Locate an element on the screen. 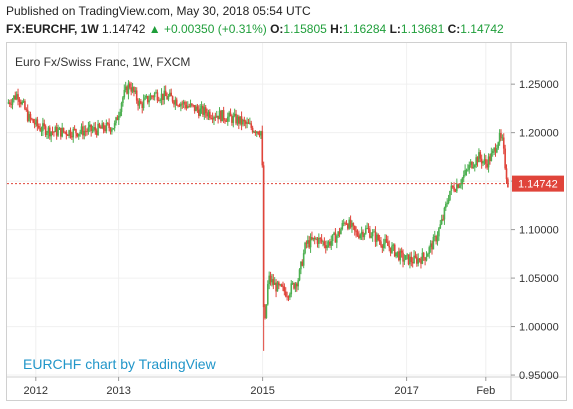 The image size is (573, 409). close-label: C: is located at coordinates (454, 29).